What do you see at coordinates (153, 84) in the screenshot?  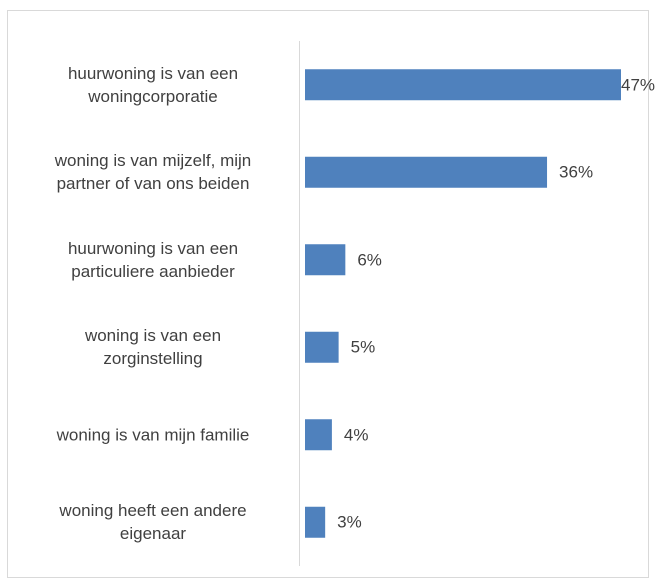 I see `category-label: huurwoning is van een woningcorporatie` at bounding box center [153, 84].